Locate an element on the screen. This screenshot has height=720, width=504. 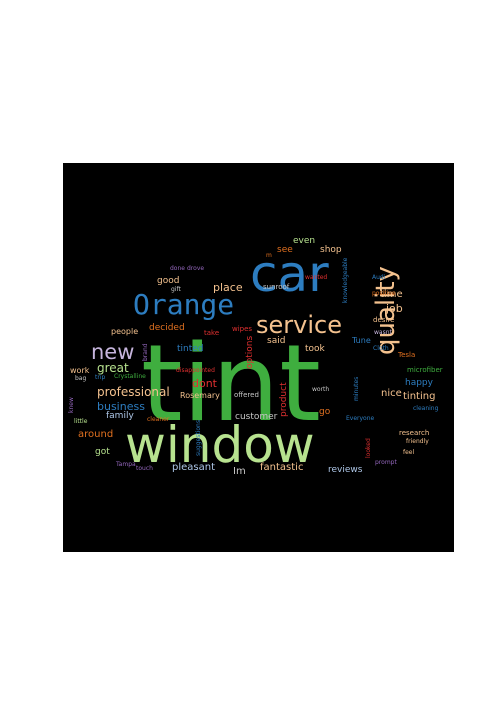
word-knowledgeable: knowledgeable is located at coordinates (345, 280).